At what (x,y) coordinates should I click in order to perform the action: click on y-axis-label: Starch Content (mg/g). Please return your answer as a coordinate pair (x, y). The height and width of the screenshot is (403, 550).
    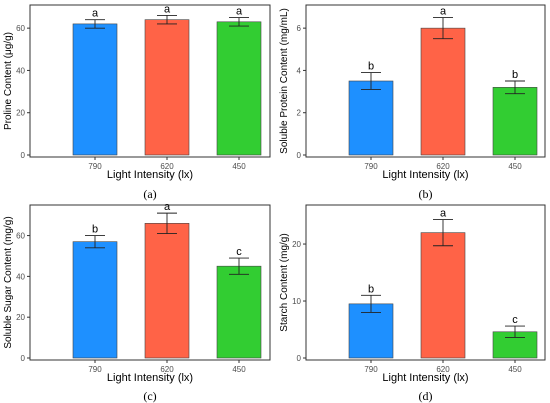
    Looking at the image, I should click on (284, 282).